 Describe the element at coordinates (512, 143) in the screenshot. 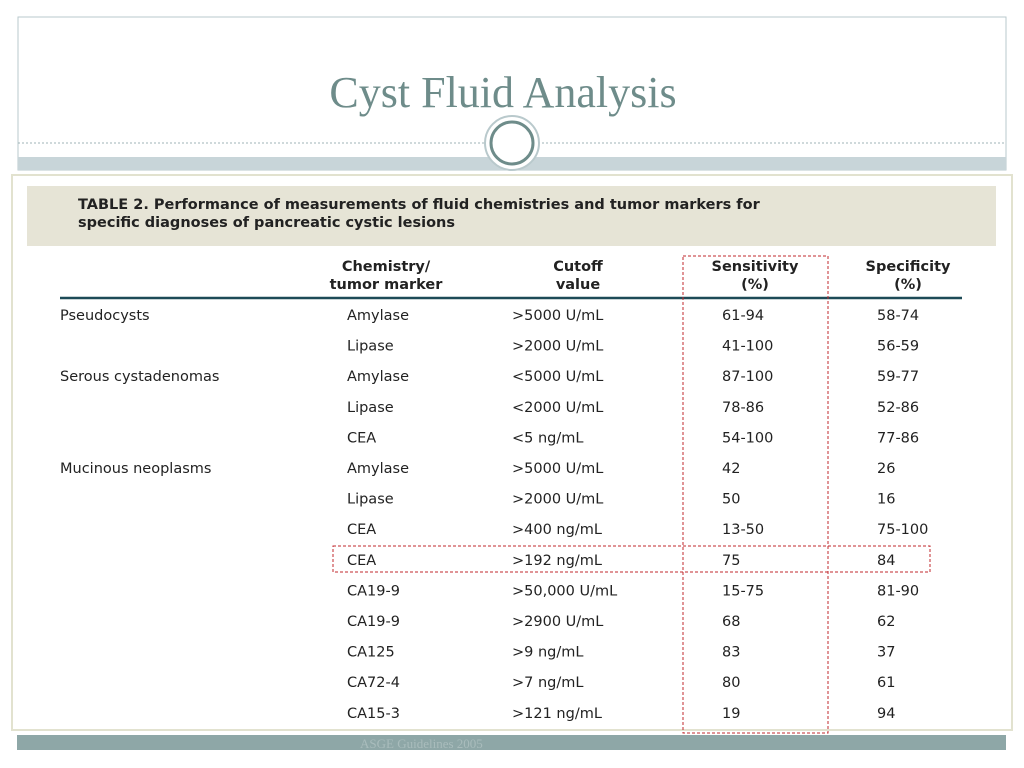

I see `ornament` at that location.